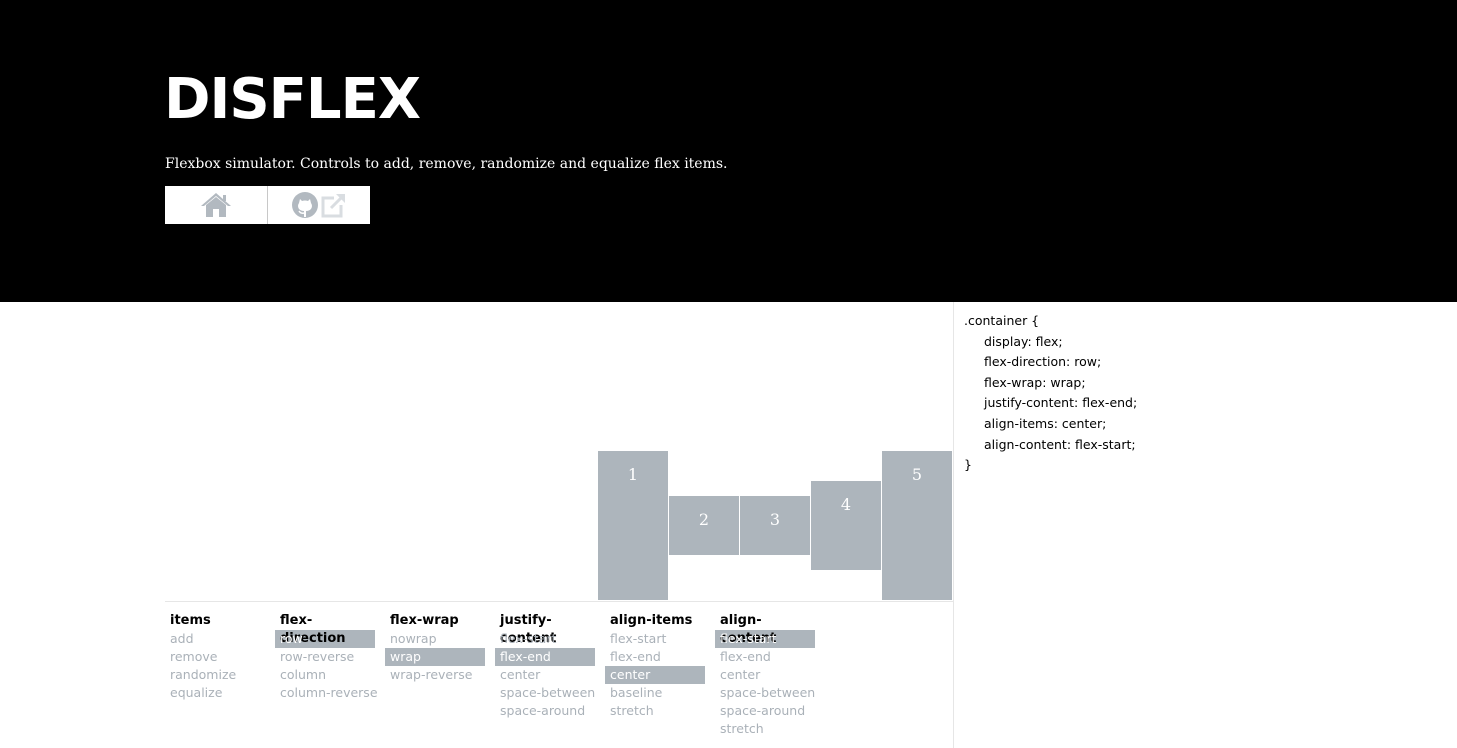 This screenshot has height=748, width=1457. I want to click on randomize-button: randomize, so click(203, 674).